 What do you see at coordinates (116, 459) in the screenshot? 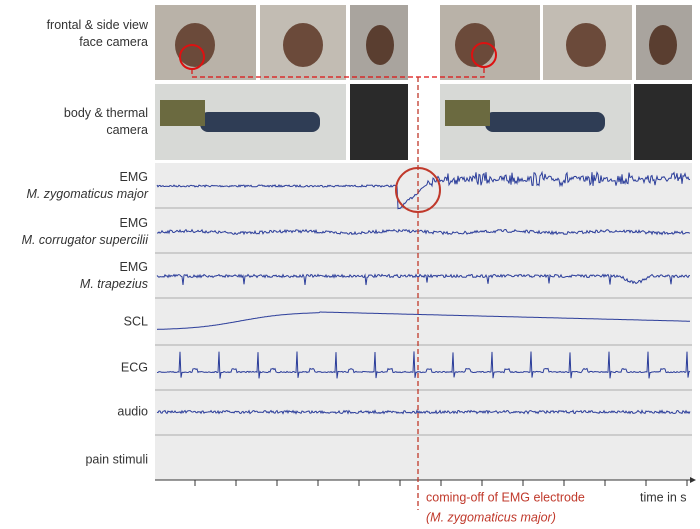
I see `row-label: pain stimuli` at bounding box center [116, 459].